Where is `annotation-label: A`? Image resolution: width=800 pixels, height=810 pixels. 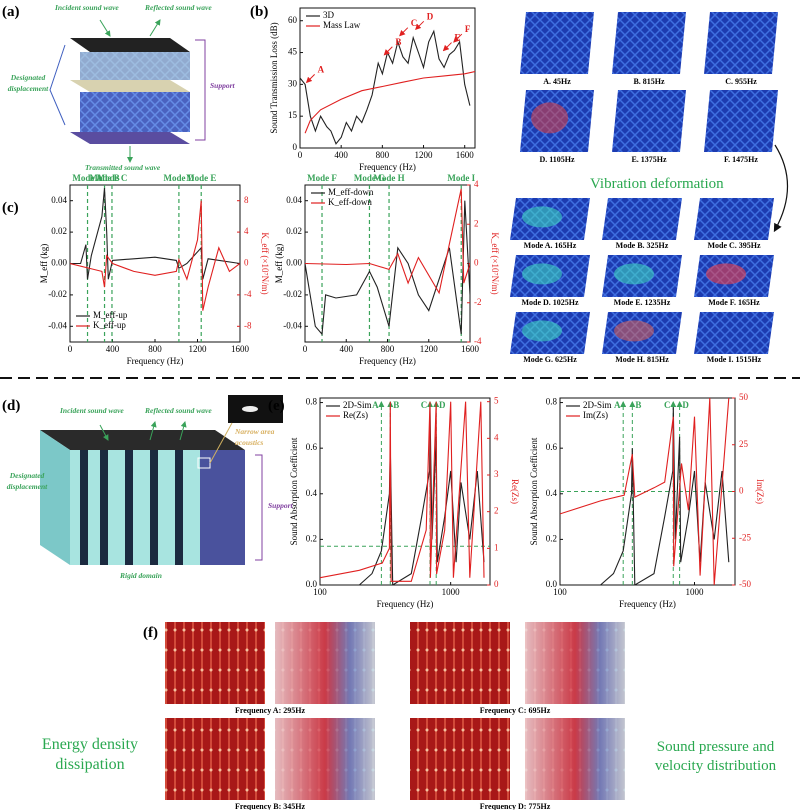 annotation-label: A is located at coordinates (321, 69).